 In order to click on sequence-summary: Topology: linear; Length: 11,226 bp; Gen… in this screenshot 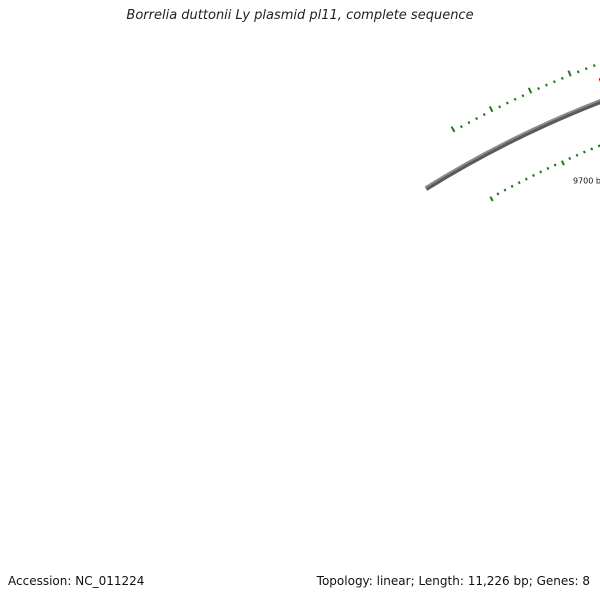, I will do `click(453, 581)`.